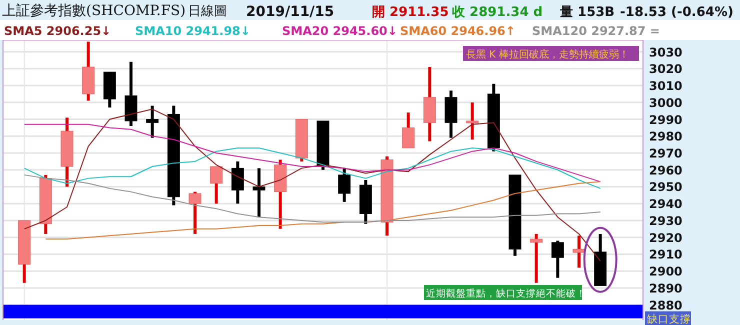 The image size is (740, 325). Describe the element at coordinates (665, 204) in the screenshot. I see `y-tick-label: 2940` at that location.